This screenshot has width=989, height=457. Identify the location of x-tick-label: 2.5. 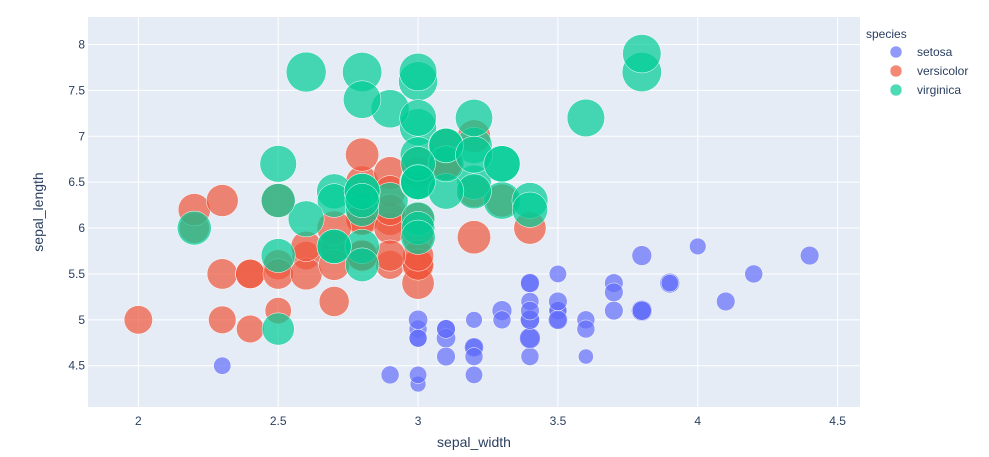
(278, 421).